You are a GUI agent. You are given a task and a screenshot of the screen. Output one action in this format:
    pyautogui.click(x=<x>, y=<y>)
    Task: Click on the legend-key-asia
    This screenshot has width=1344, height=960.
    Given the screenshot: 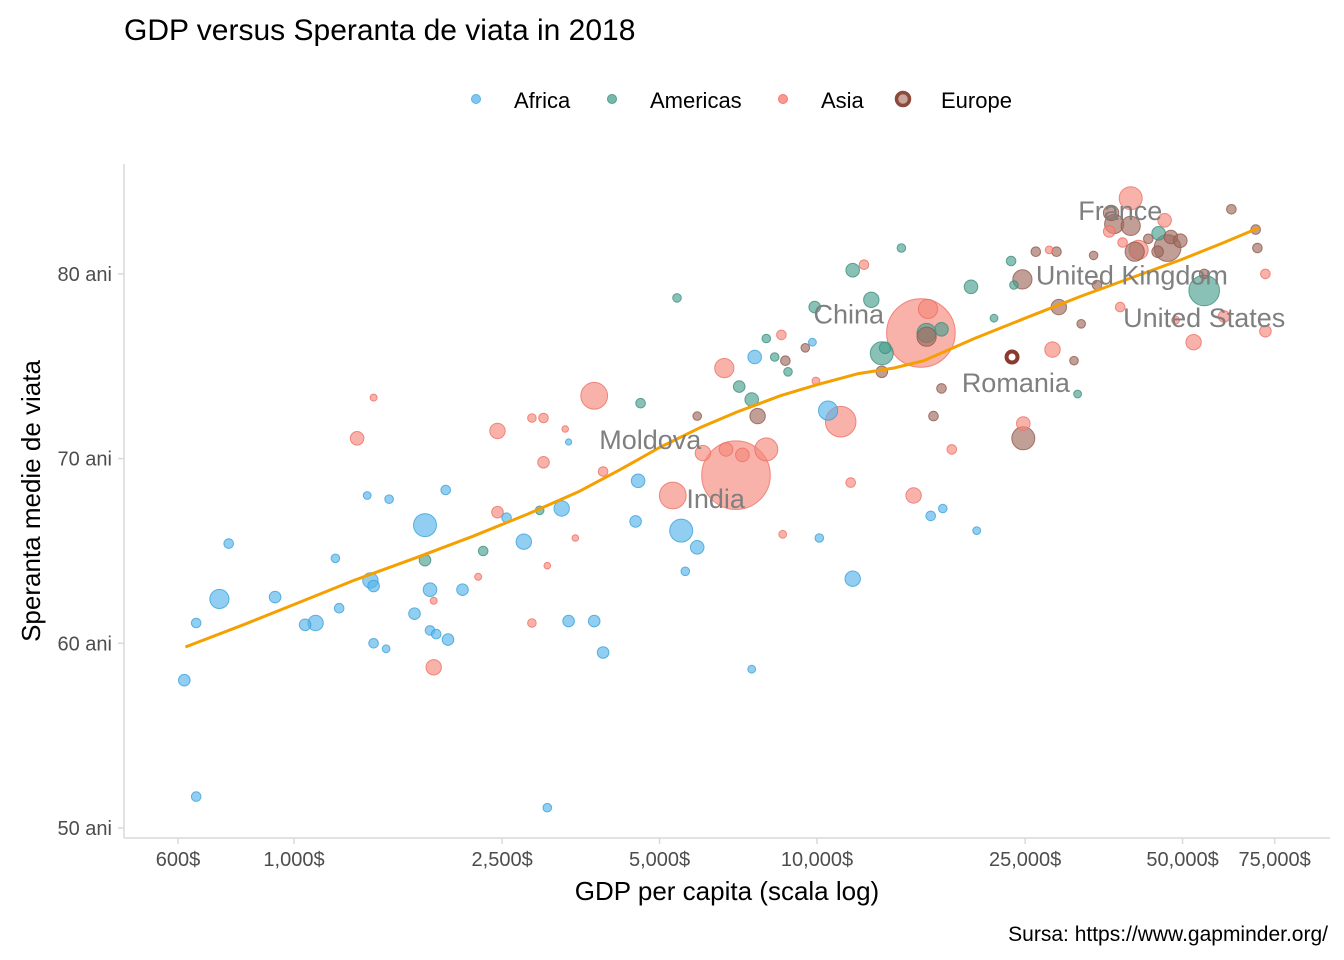 What is the action you would take?
    pyautogui.click(x=783, y=99)
    